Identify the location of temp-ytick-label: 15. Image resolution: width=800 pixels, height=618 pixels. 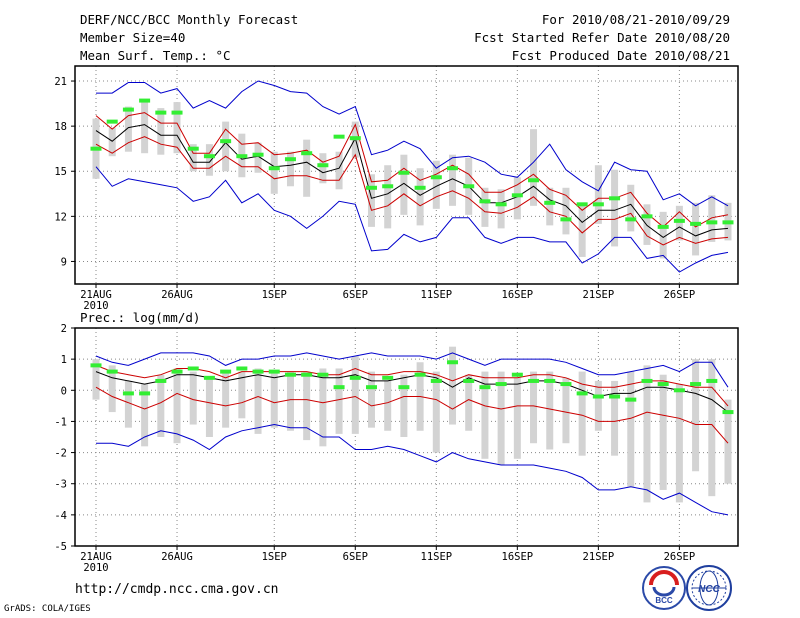
(60, 172).